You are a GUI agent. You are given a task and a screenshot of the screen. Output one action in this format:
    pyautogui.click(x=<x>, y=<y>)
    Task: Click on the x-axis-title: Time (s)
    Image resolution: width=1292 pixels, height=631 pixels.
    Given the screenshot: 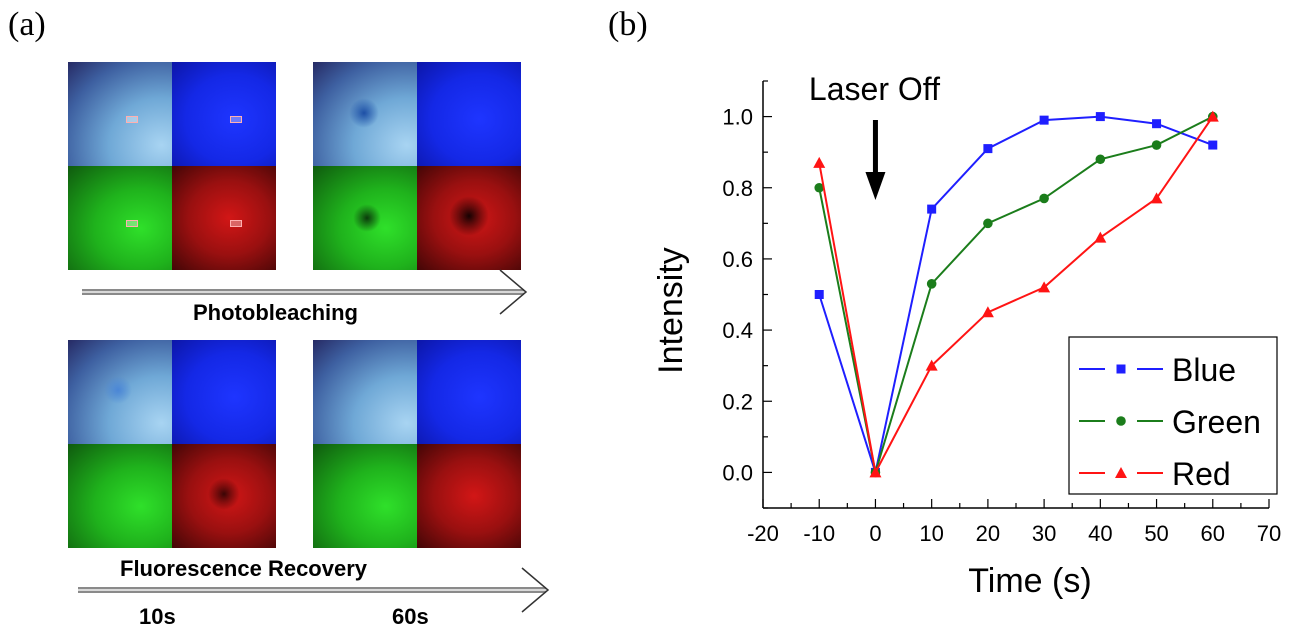 What is the action you would take?
    pyautogui.click(x=1029, y=581)
    